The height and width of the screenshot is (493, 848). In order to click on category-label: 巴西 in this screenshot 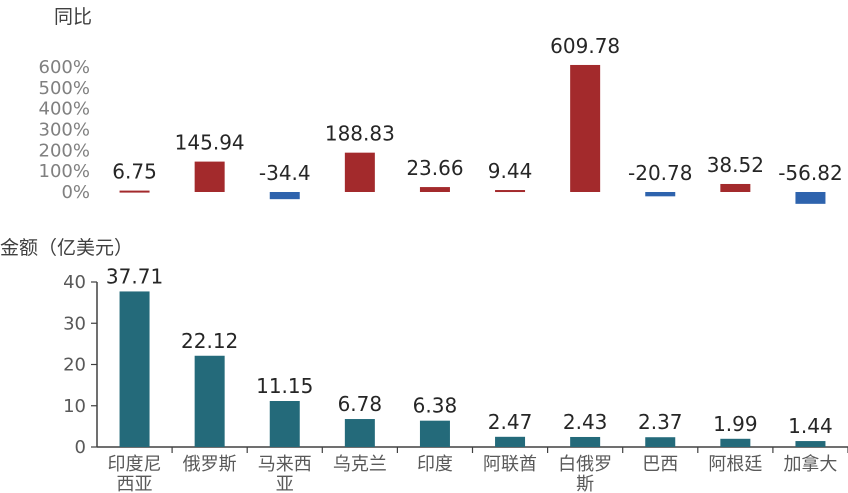, I will do `click(660, 464)`.